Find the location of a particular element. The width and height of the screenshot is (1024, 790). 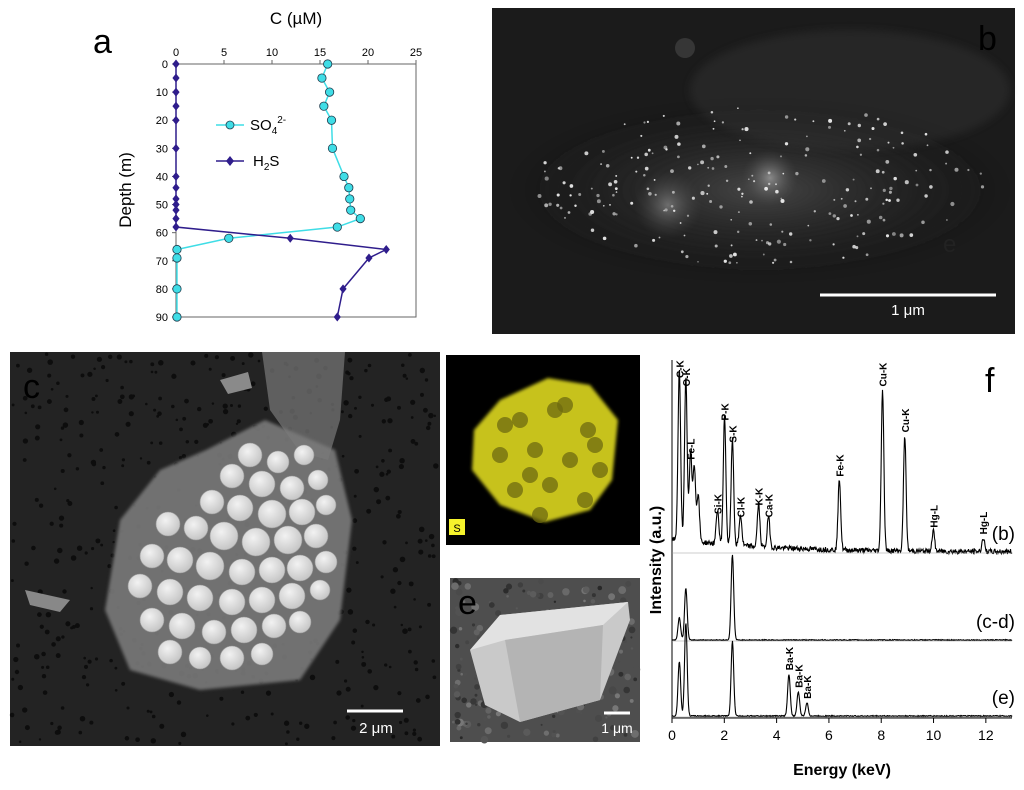

peak-label: Fe-K is located at coordinates (840, 465).